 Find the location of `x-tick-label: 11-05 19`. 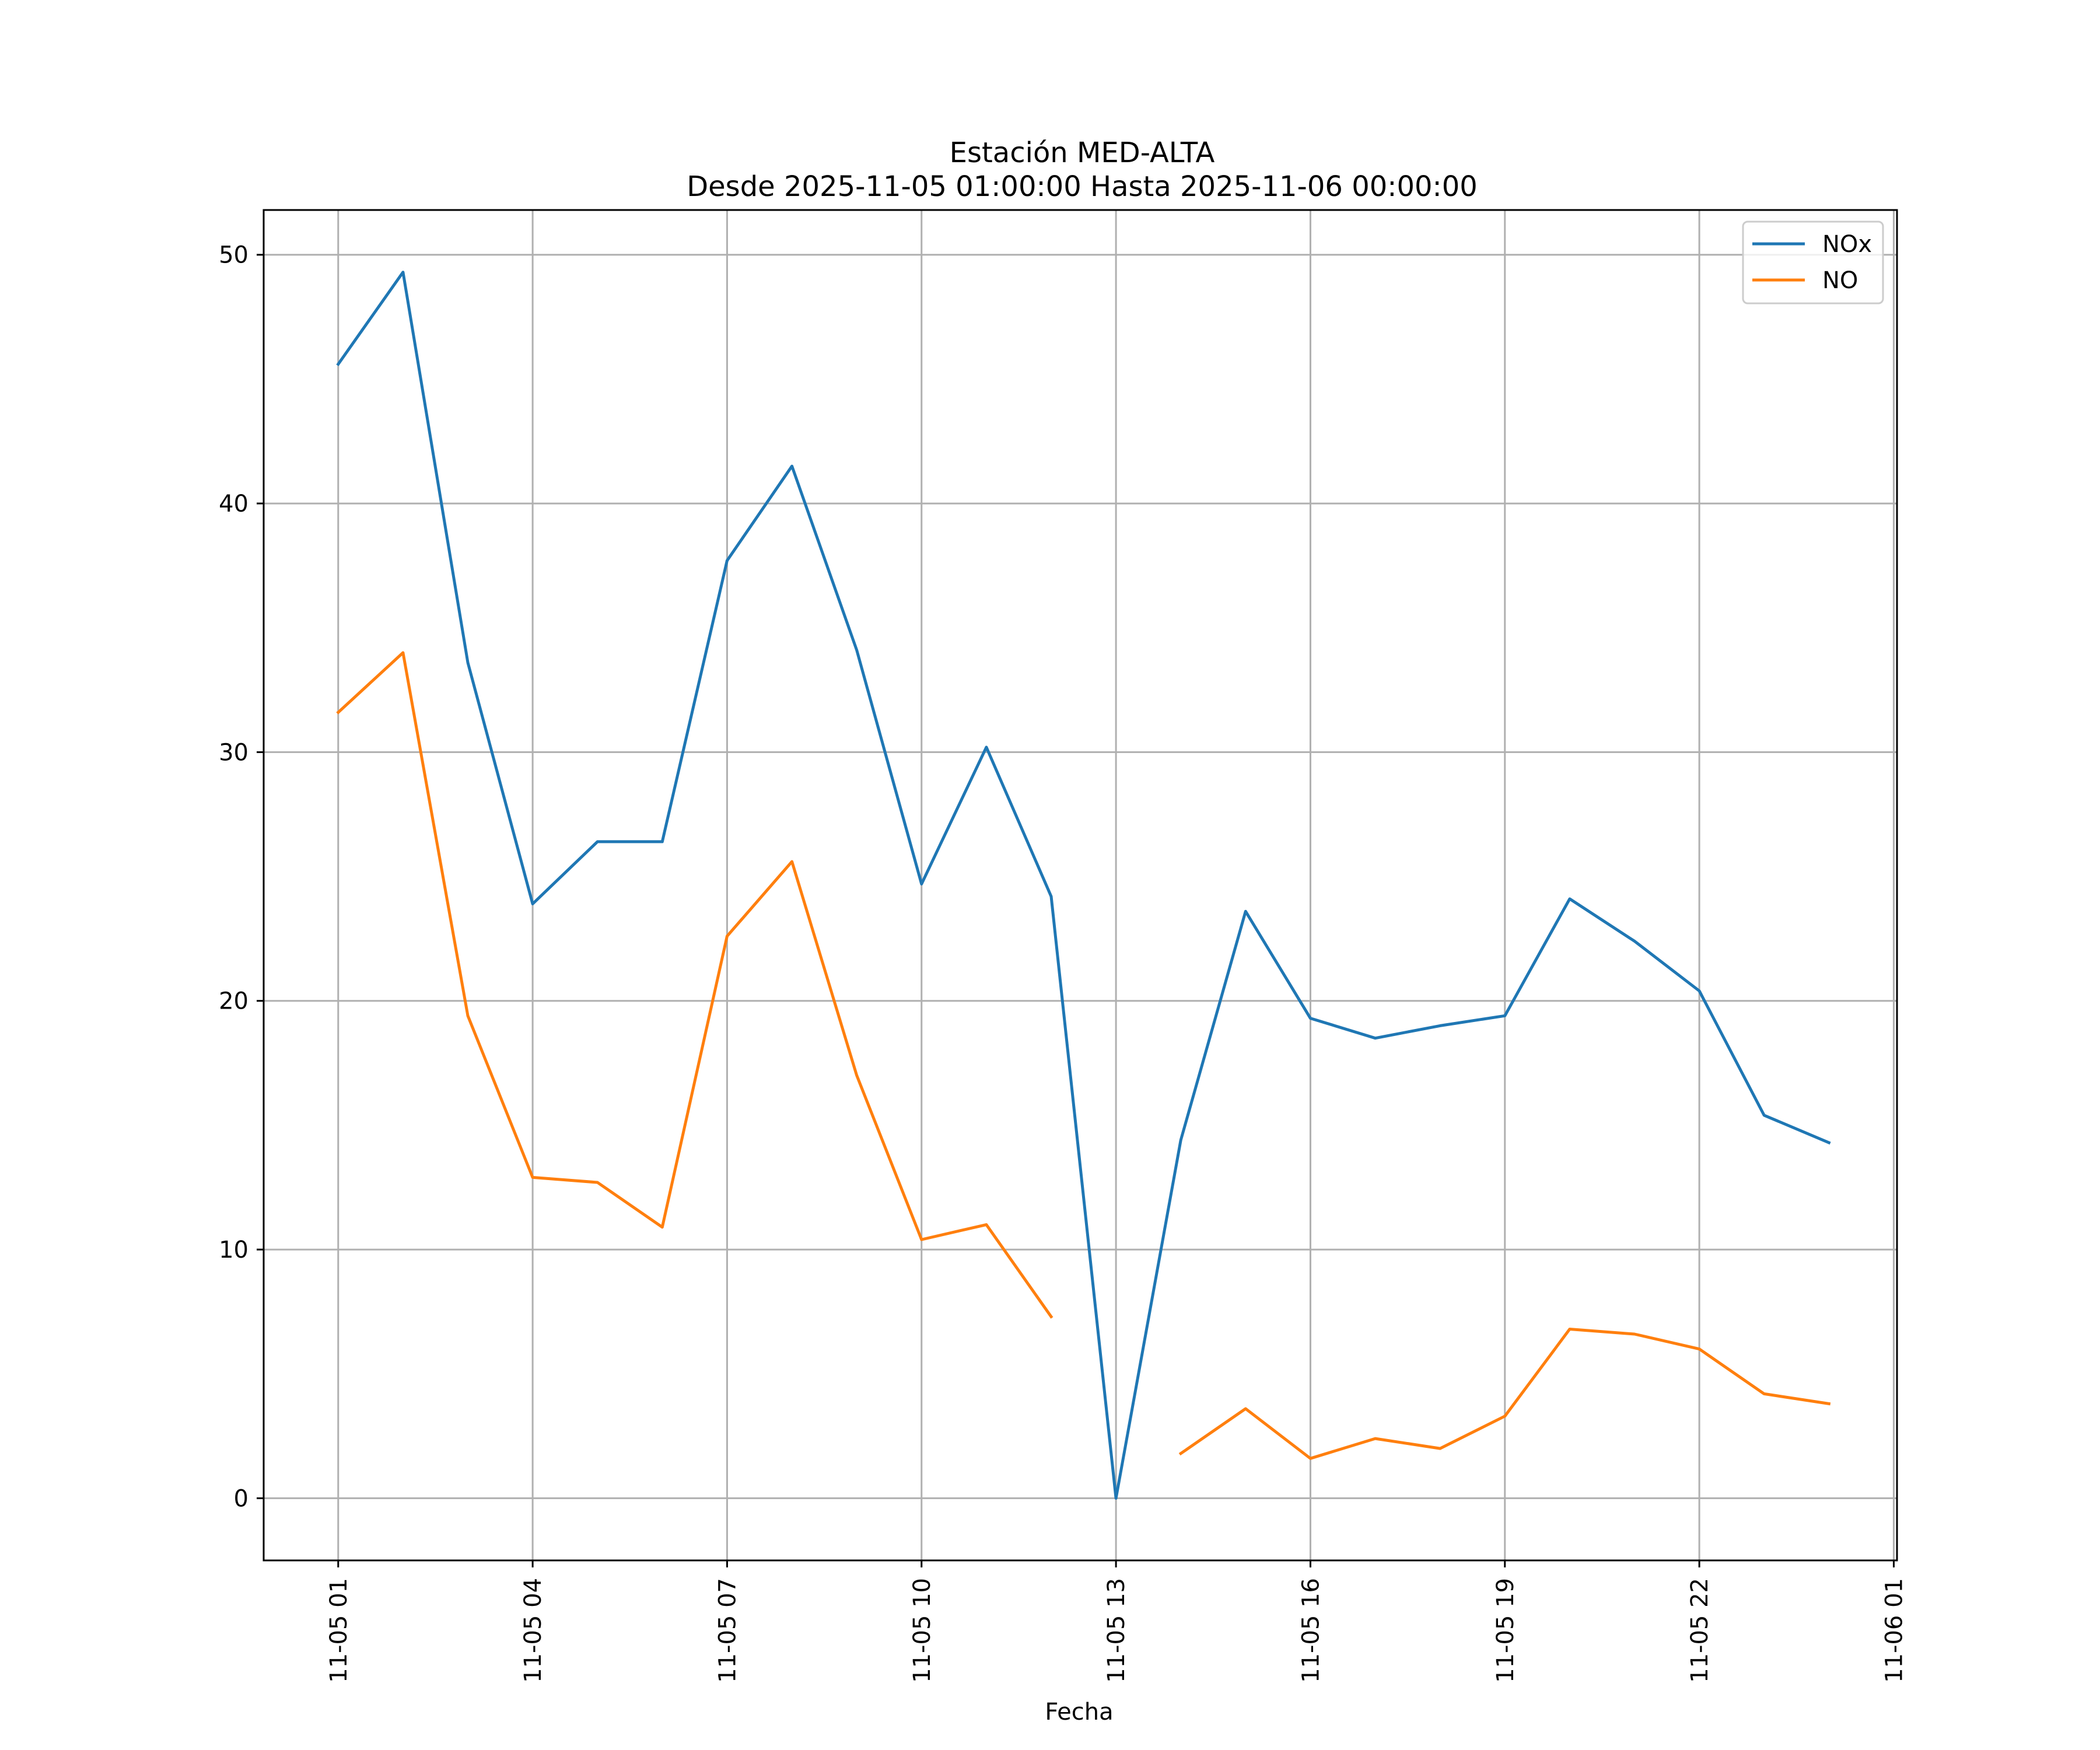

x-tick-label: 11-05 19 is located at coordinates (1505, 1630).